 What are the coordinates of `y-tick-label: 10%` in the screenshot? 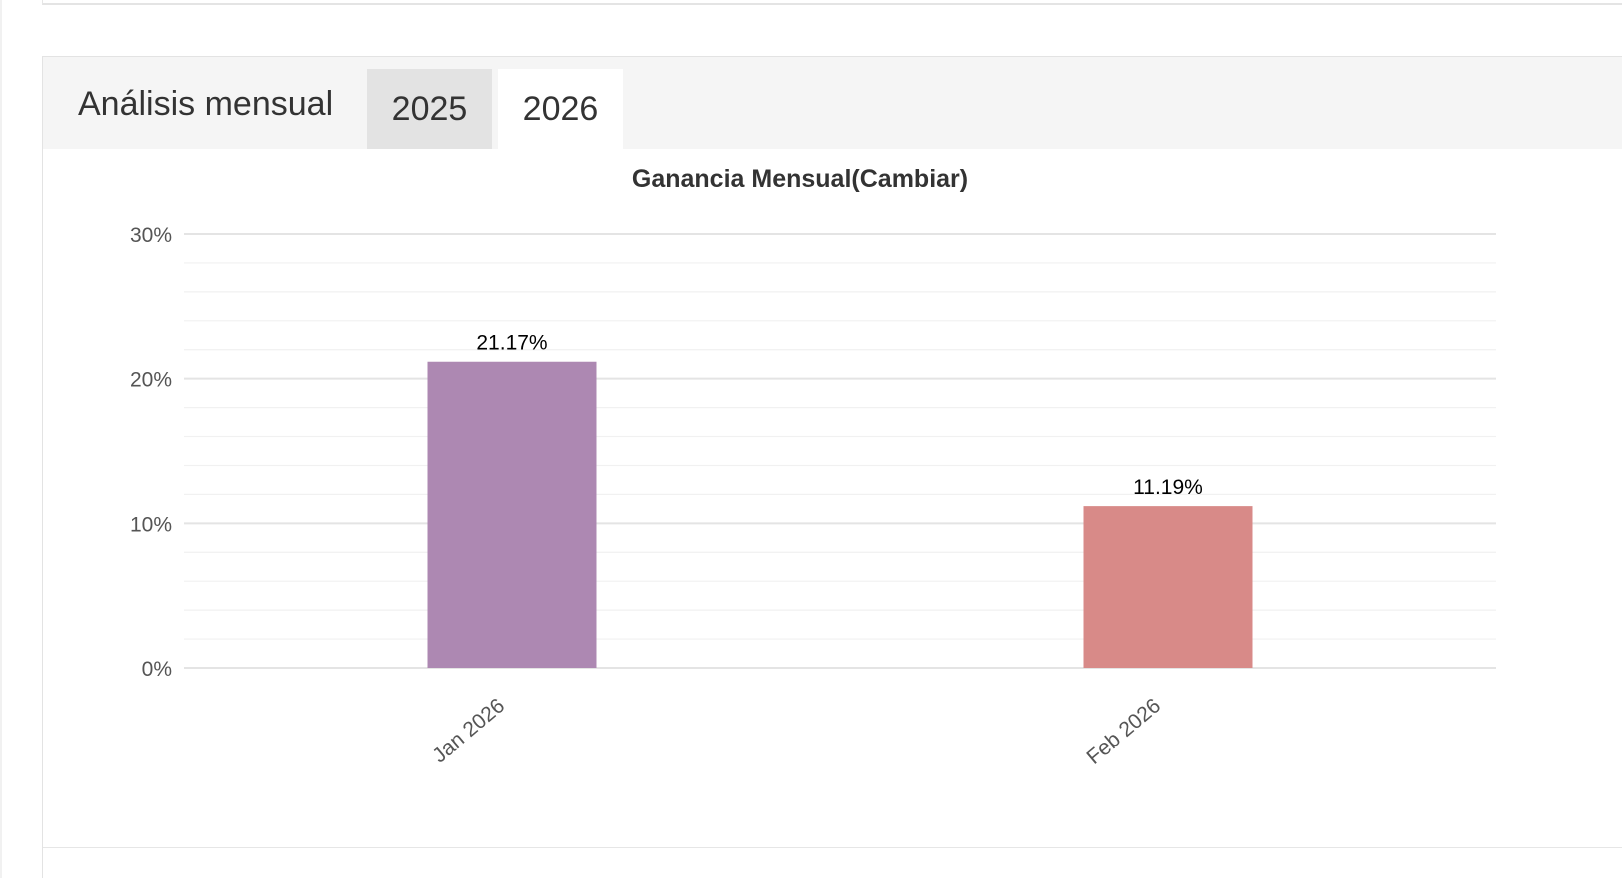 It's located at (151, 524).